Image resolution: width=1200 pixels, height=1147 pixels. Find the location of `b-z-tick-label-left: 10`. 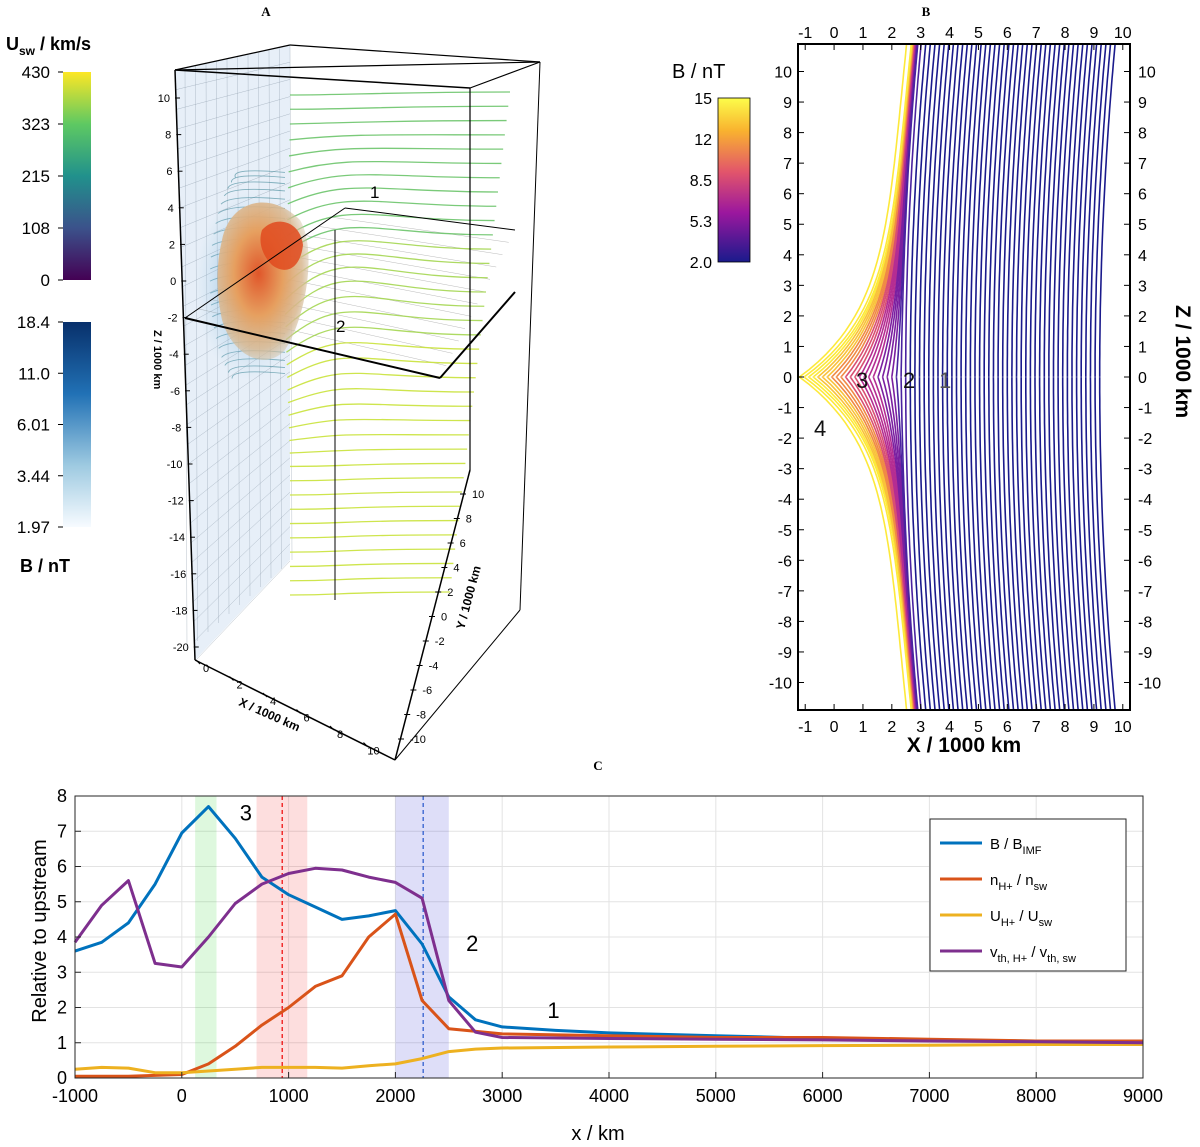

b-z-tick-label-left: 10 is located at coordinates (783, 72).